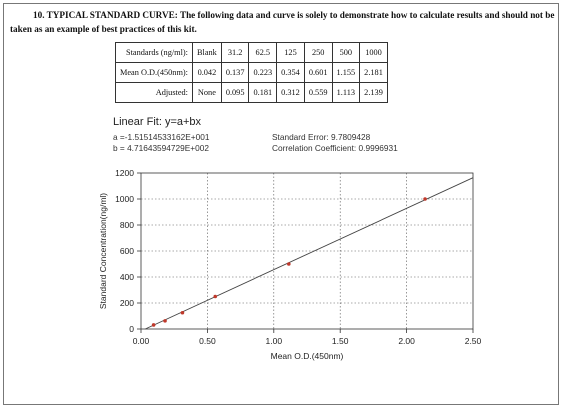  What do you see at coordinates (207, 341) in the screenshot?
I see `x-tick-label: 0.50` at bounding box center [207, 341].